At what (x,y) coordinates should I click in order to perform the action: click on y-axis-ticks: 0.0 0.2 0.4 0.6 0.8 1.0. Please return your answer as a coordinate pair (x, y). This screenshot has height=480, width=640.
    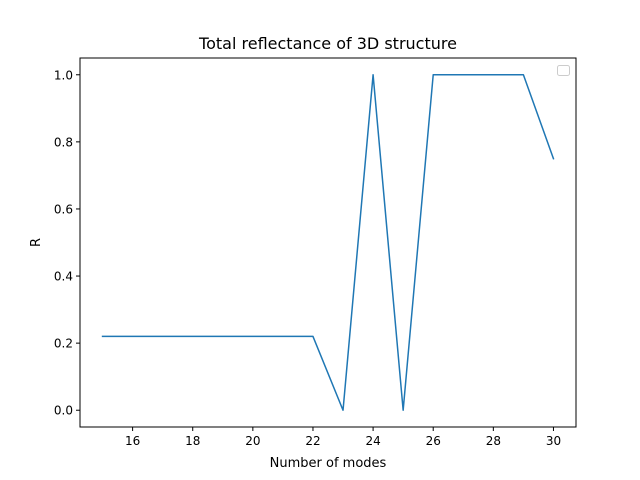
    Looking at the image, I should click on (67, 243).